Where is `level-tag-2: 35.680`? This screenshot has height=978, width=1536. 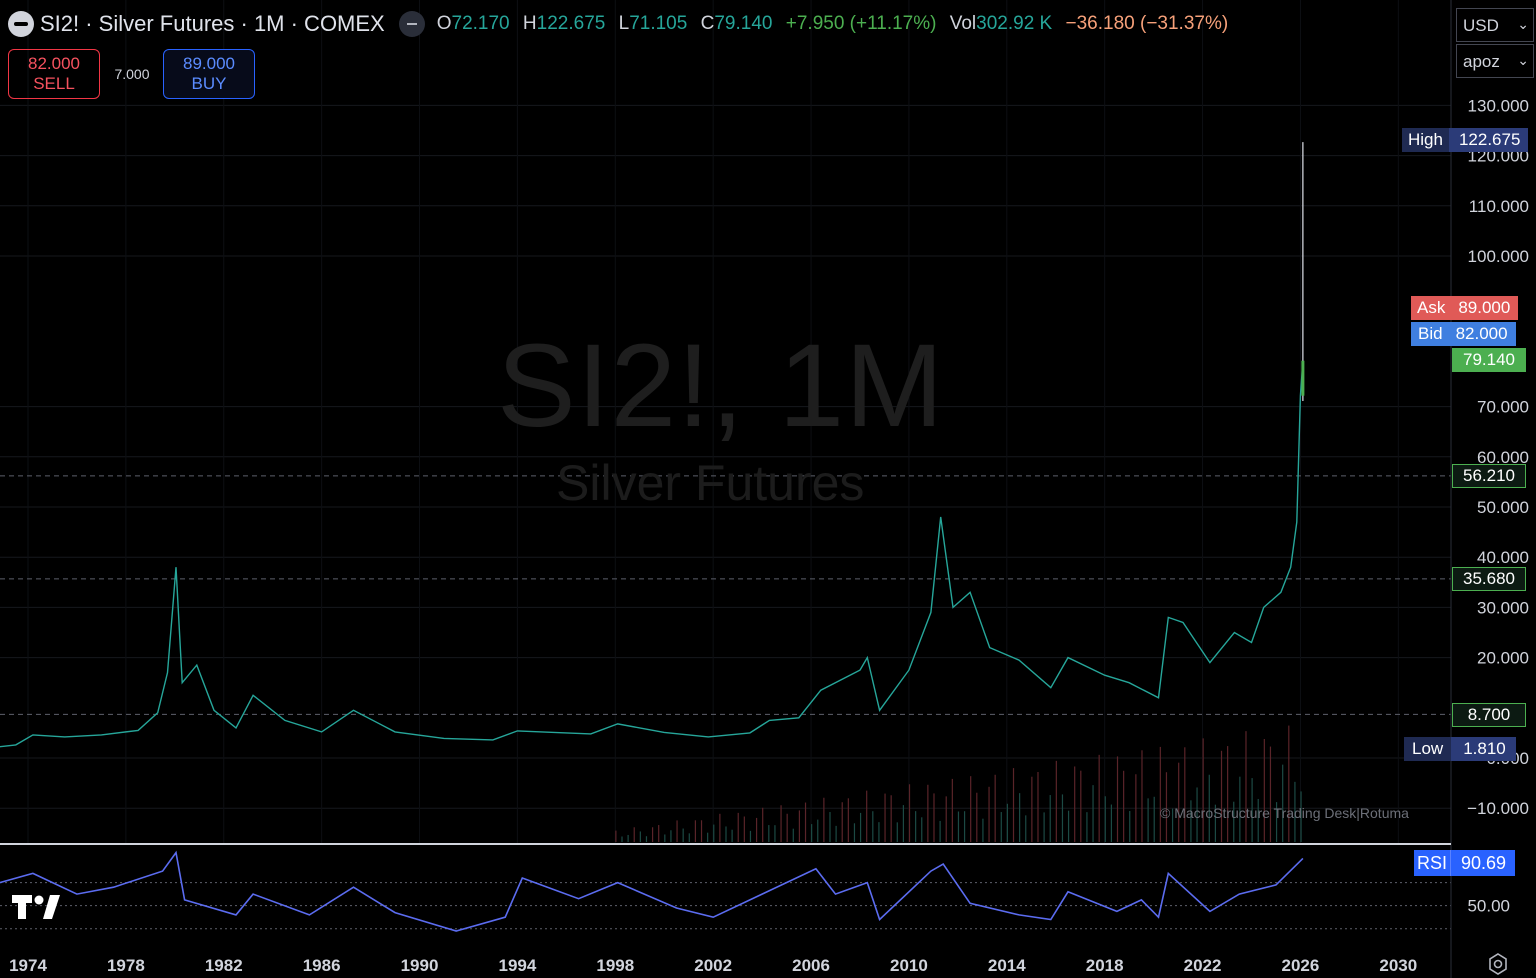
level-tag-2: 35.680 is located at coordinates (1489, 579).